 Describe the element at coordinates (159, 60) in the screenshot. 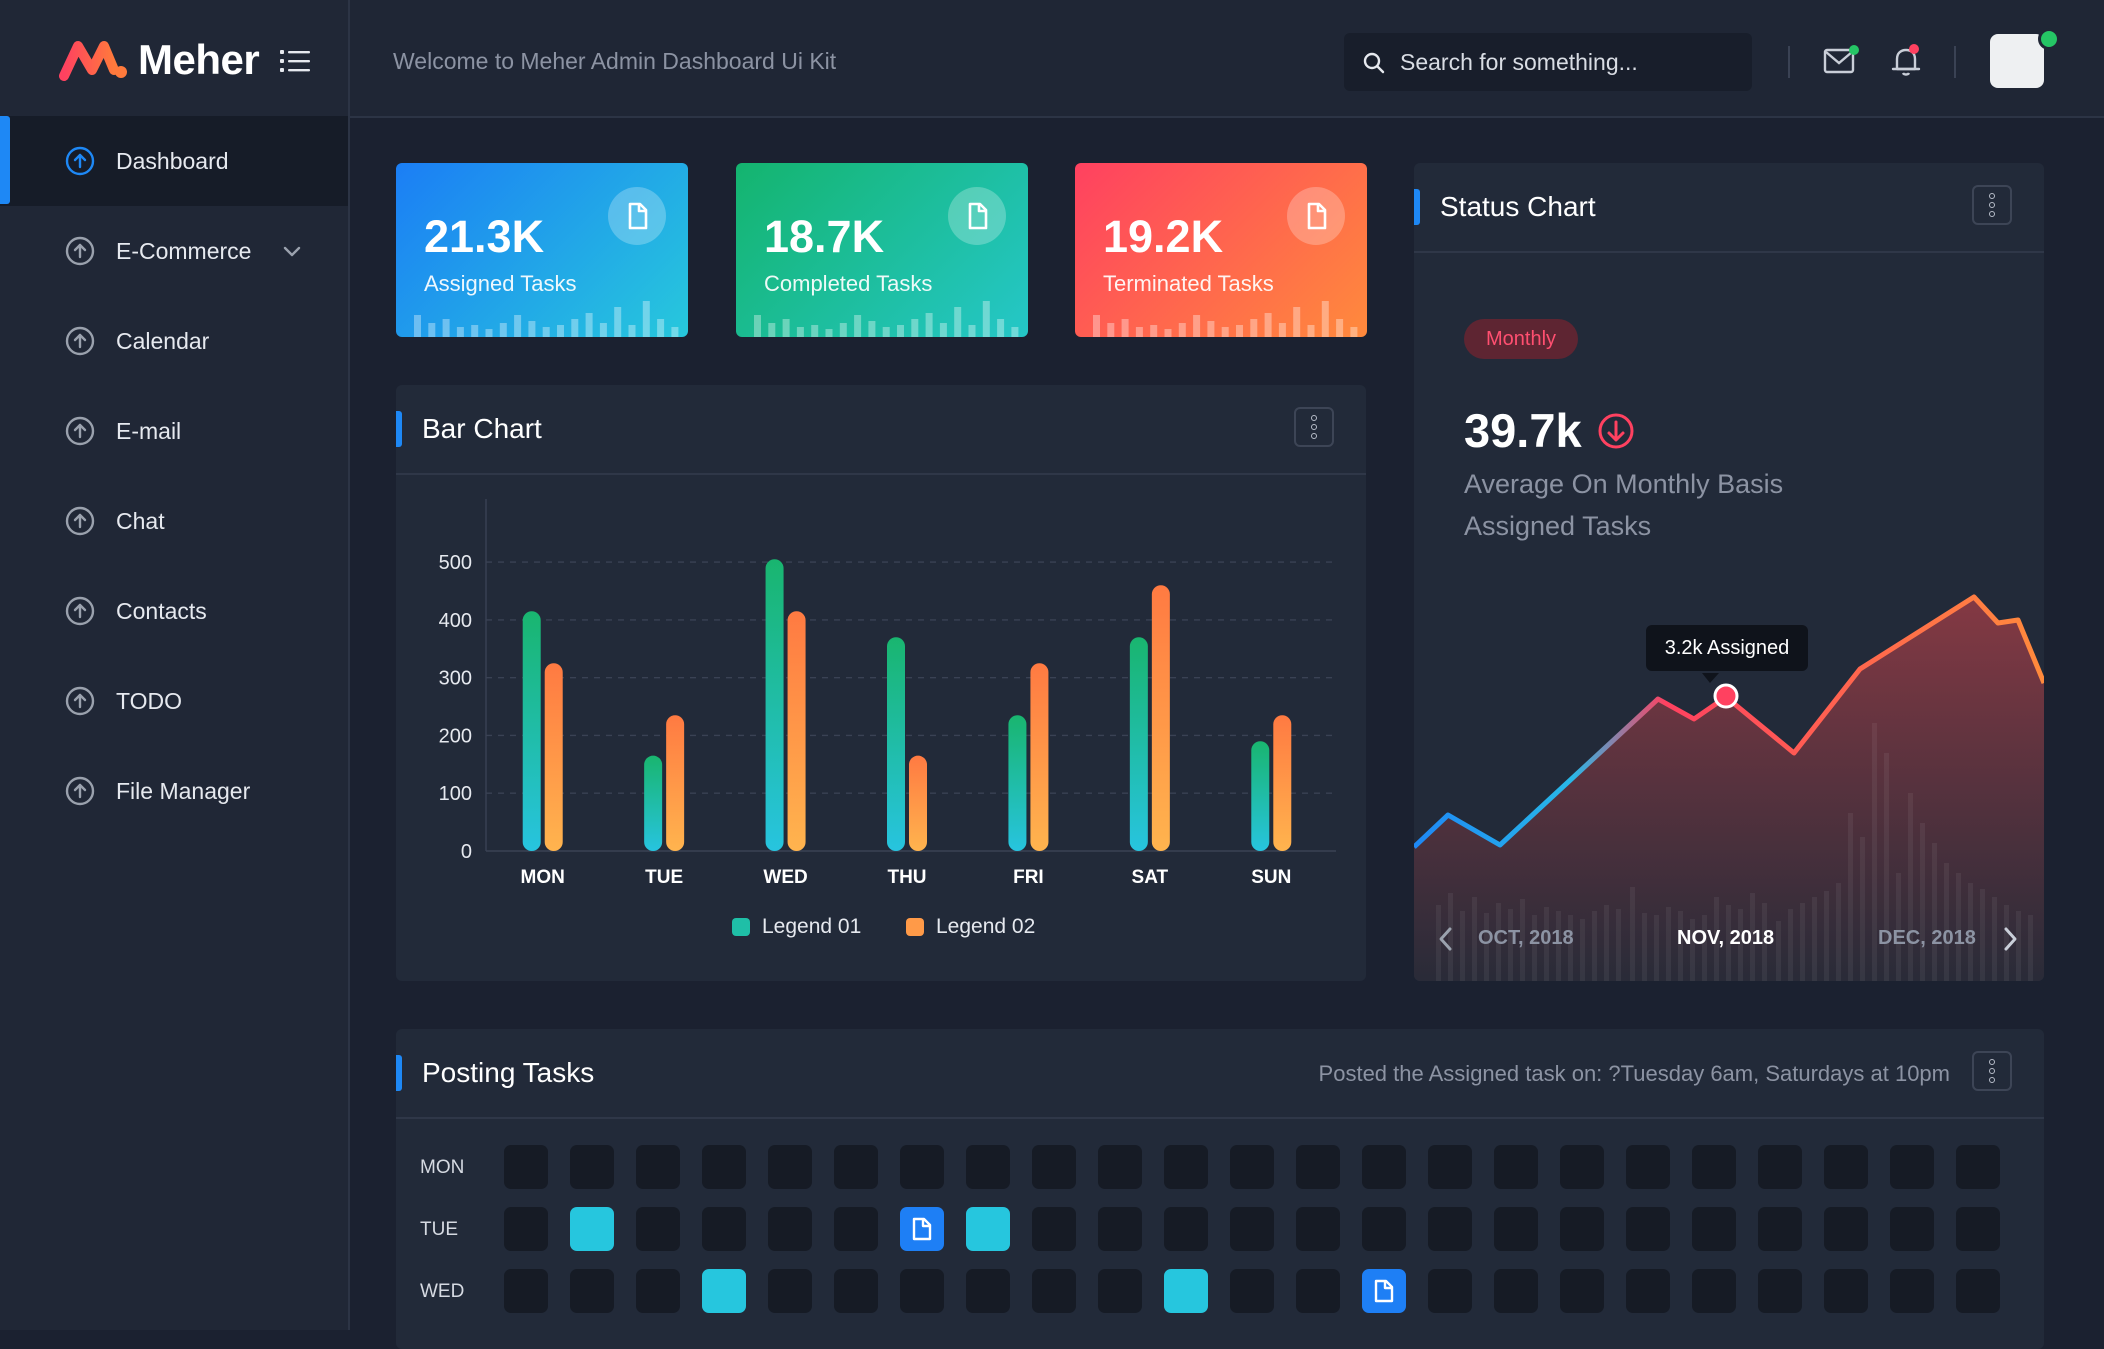

I see `brand-logo: Meher` at that location.